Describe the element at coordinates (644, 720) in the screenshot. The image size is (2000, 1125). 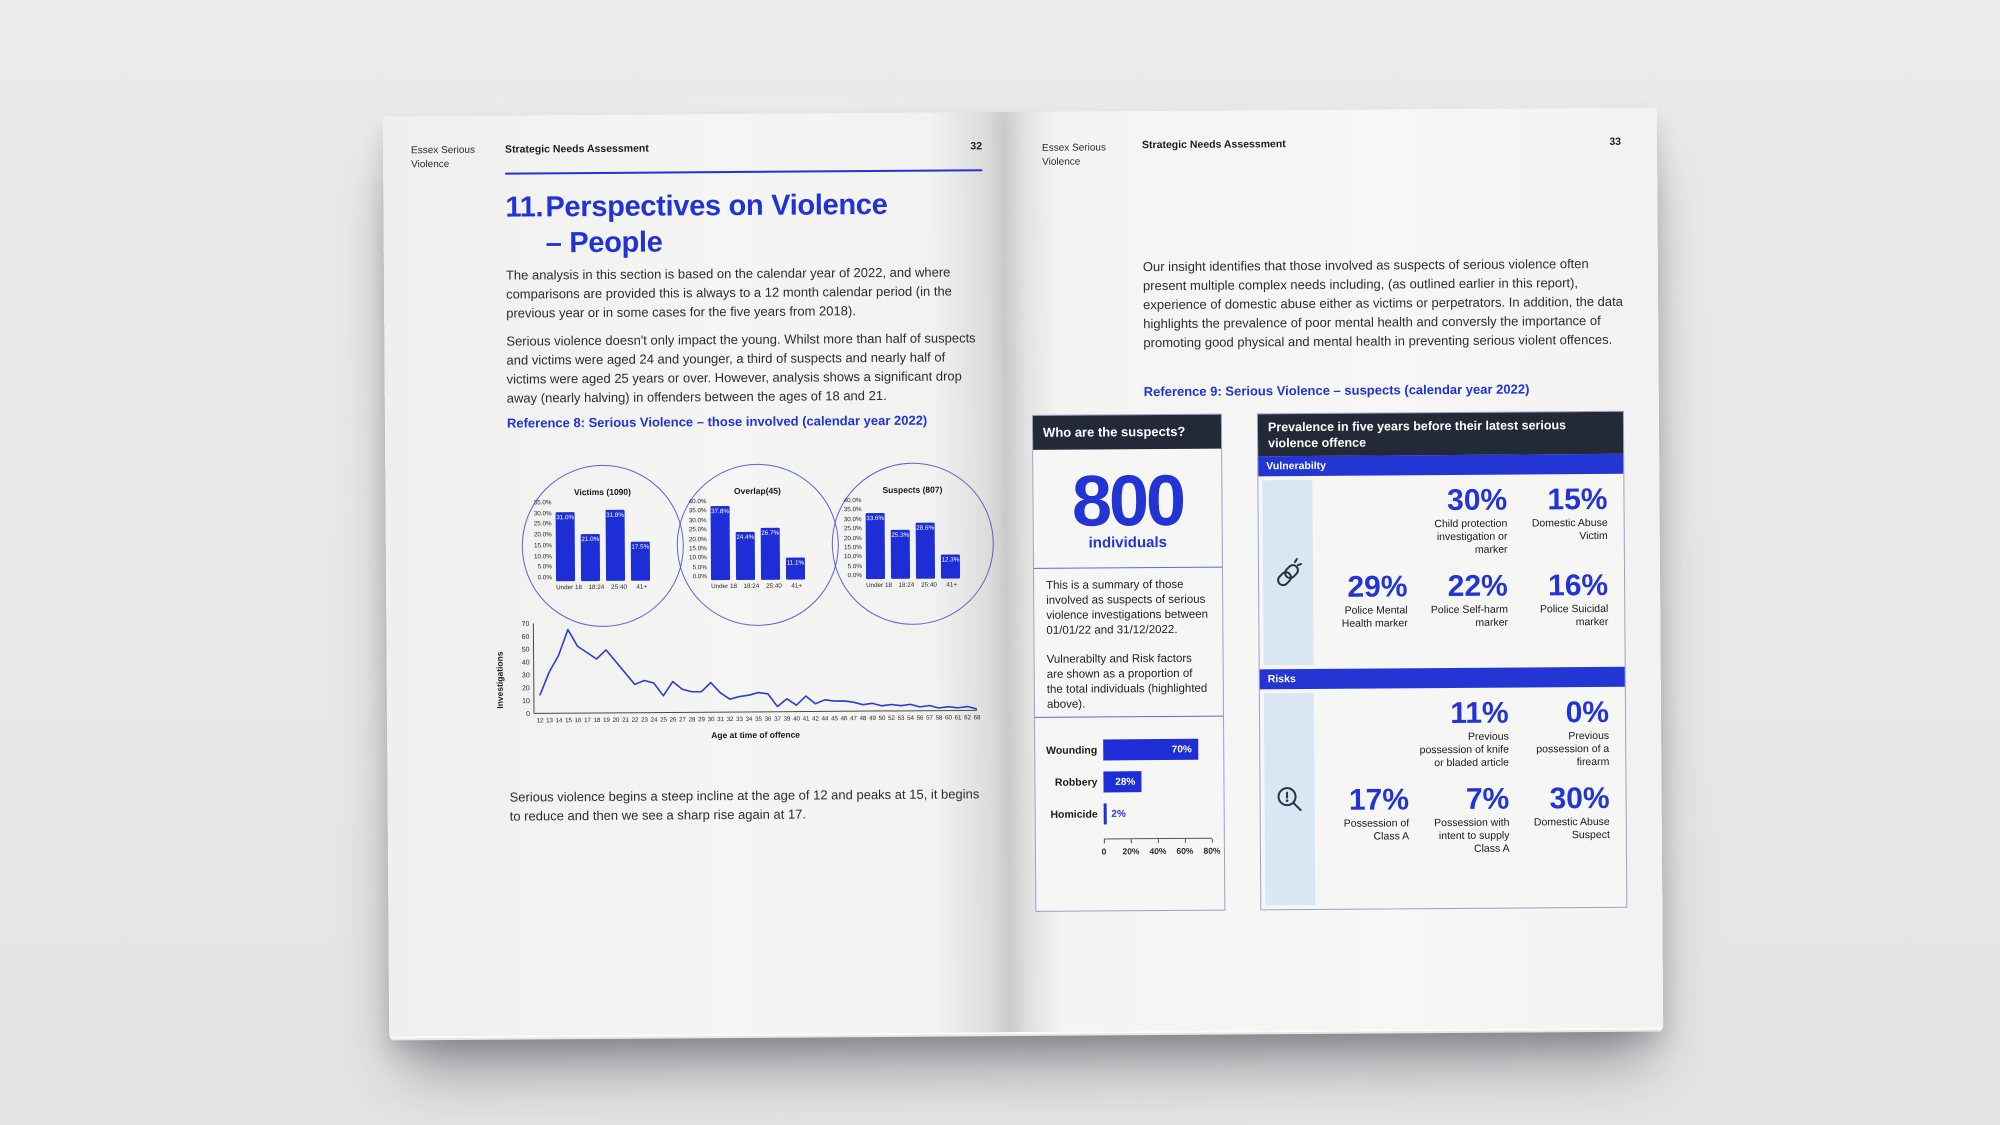
I see `tick-label: 23` at that location.